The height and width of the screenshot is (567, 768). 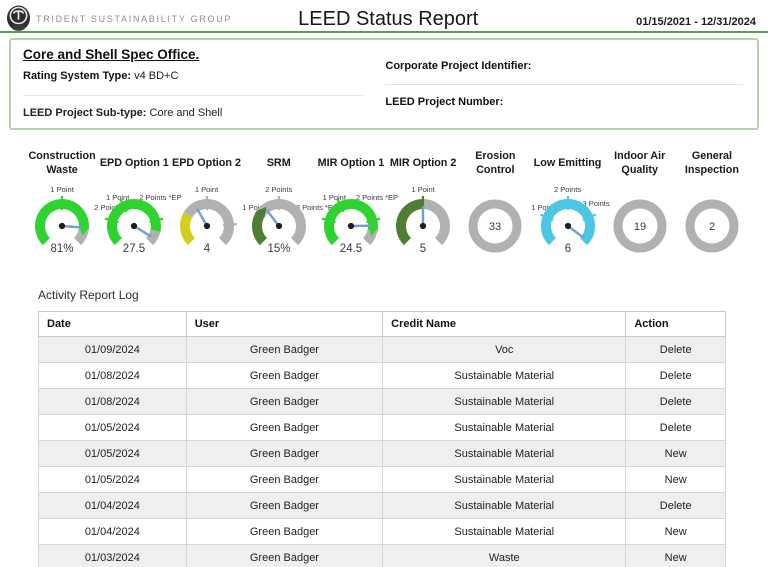 I want to click on svg-text: 27.5, so click(x=134, y=249).